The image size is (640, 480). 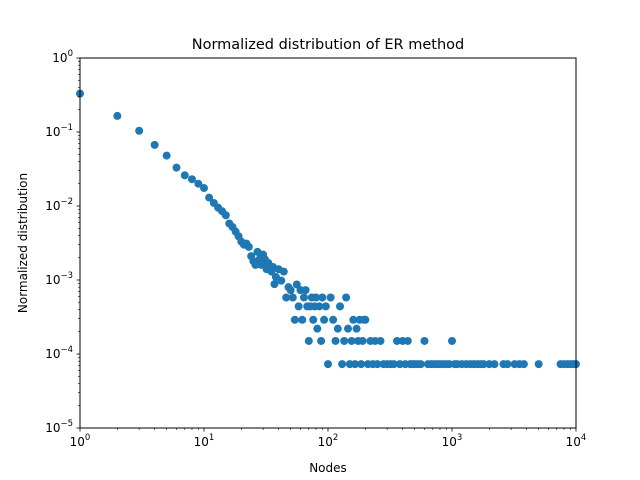 I want to click on x-axis-label: Nodes, so click(x=328, y=468).